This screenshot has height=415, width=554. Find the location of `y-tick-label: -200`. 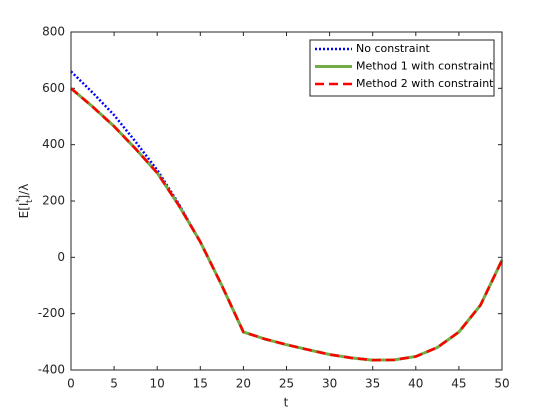

y-tick-label: -200 is located at coordinates (51, 313).